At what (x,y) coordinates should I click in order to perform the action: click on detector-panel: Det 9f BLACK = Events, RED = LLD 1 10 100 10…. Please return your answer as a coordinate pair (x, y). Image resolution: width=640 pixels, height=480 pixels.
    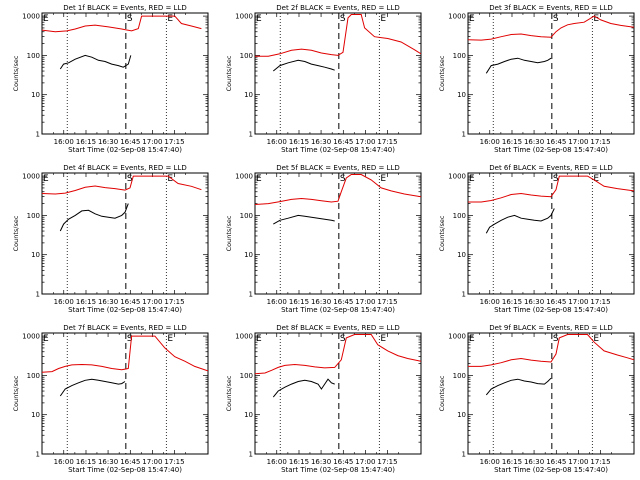
    Looking at the image, I should click on (536, 399).